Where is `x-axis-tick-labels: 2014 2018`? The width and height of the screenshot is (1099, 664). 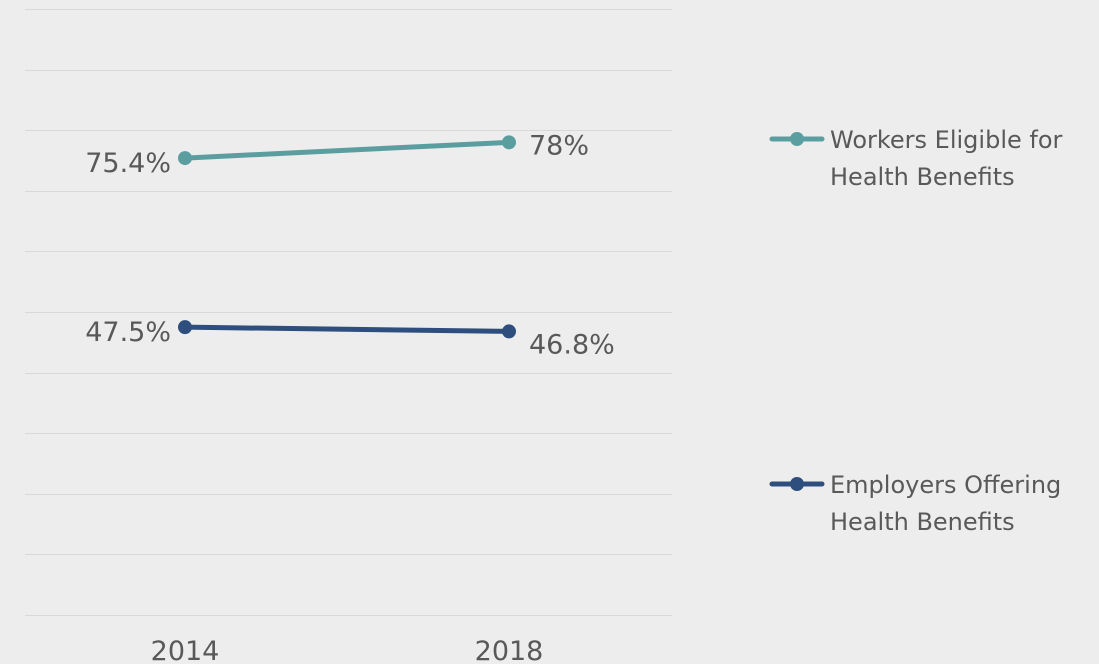
x-axis-tick-labels: 2014 2018 is located at coordinates (347, 650).